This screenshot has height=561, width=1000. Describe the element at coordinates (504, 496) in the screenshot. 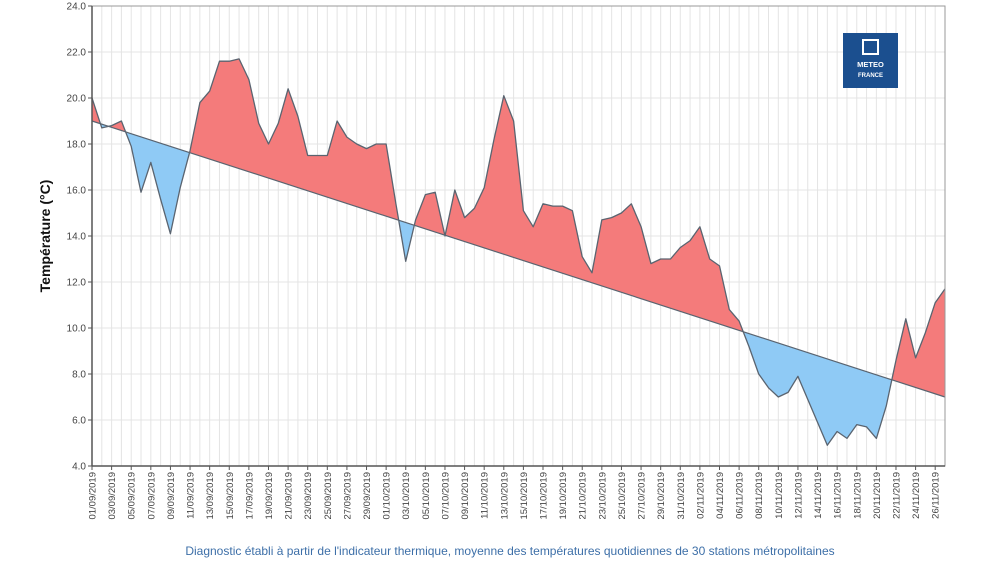

I see `x-tick-label: 13/10/2019` at that location.